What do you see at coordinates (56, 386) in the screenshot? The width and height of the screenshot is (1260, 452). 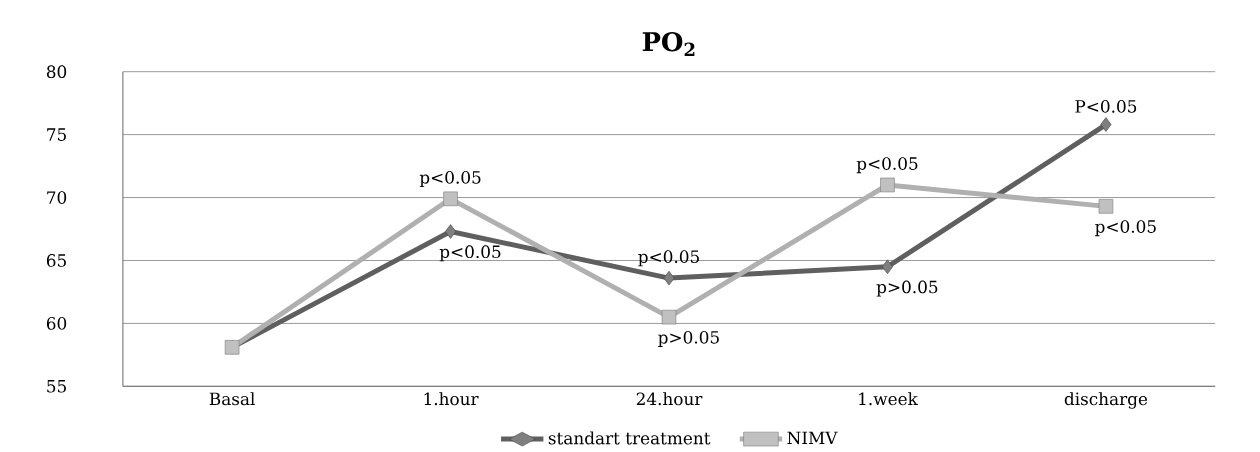 I see `y-tick-label: 55` at bounding box center [56, 386].